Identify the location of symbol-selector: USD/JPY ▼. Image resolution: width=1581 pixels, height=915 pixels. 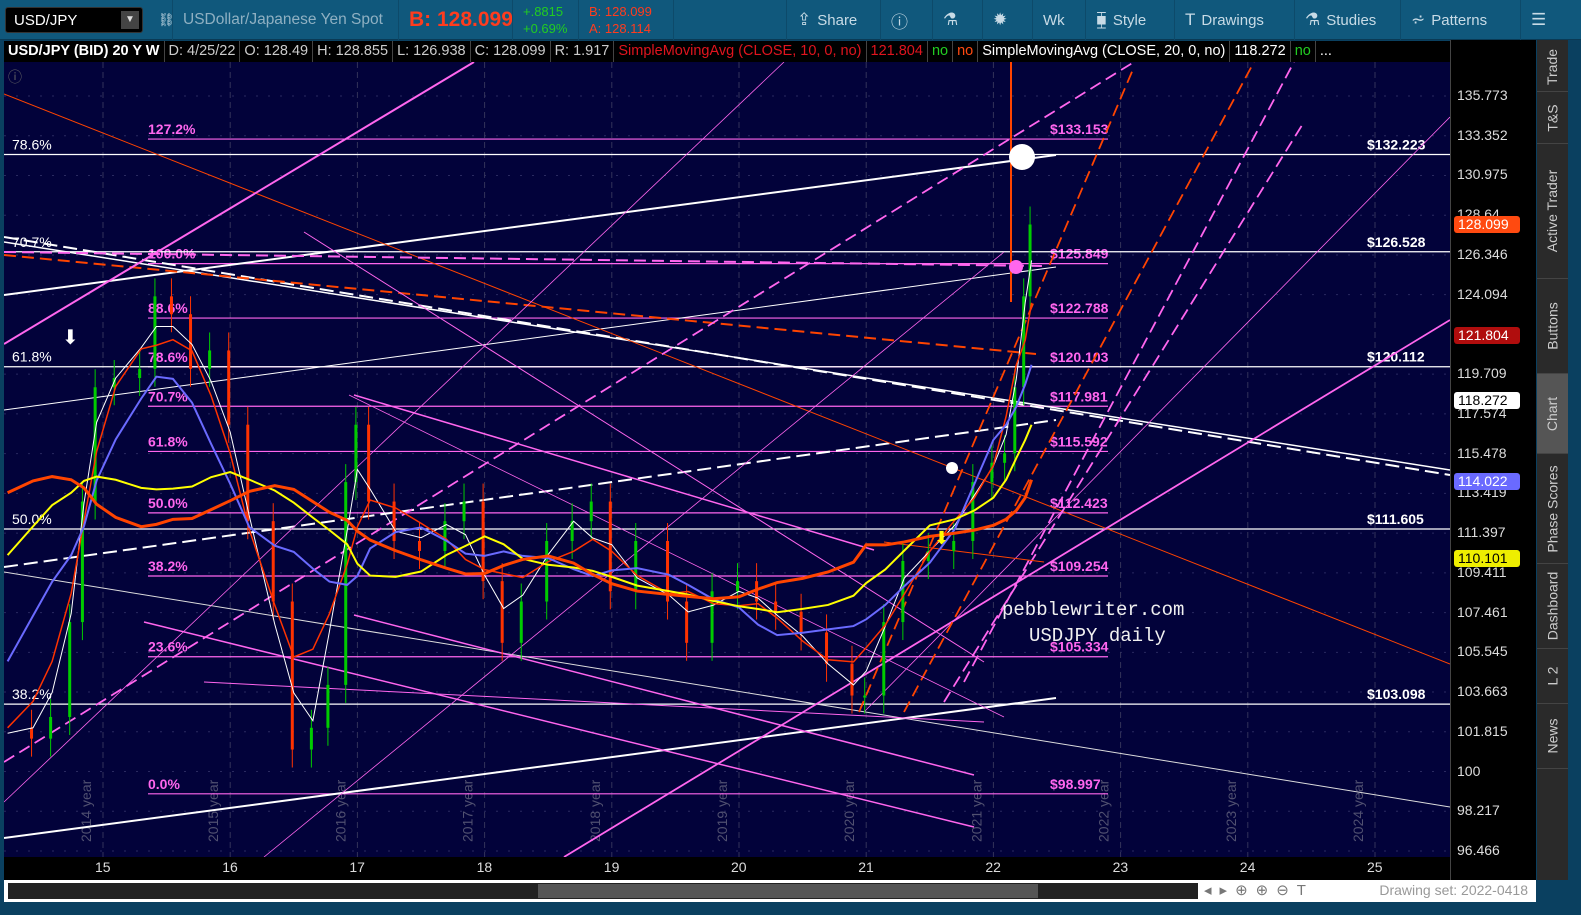
(74, 20).